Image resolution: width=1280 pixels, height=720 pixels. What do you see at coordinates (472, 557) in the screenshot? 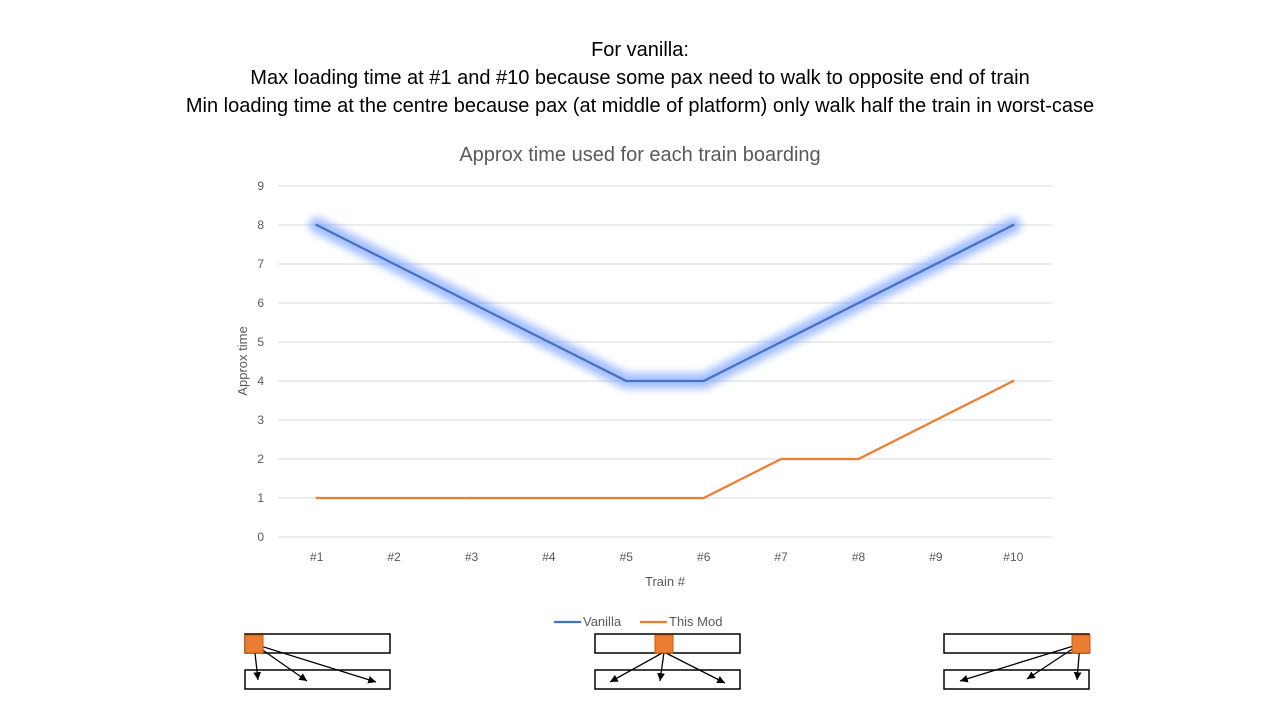
I see `x-tick-label: #3` at bounding box center [472, 557].